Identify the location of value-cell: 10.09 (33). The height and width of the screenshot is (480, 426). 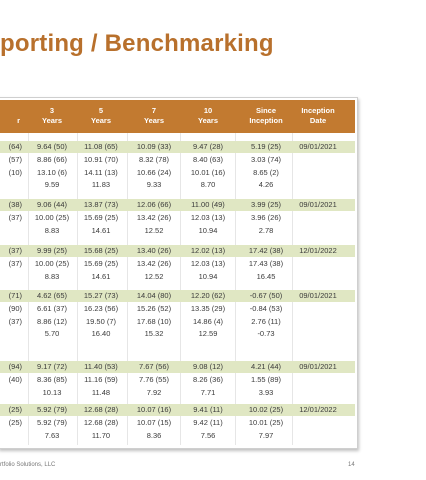
(154, 146).